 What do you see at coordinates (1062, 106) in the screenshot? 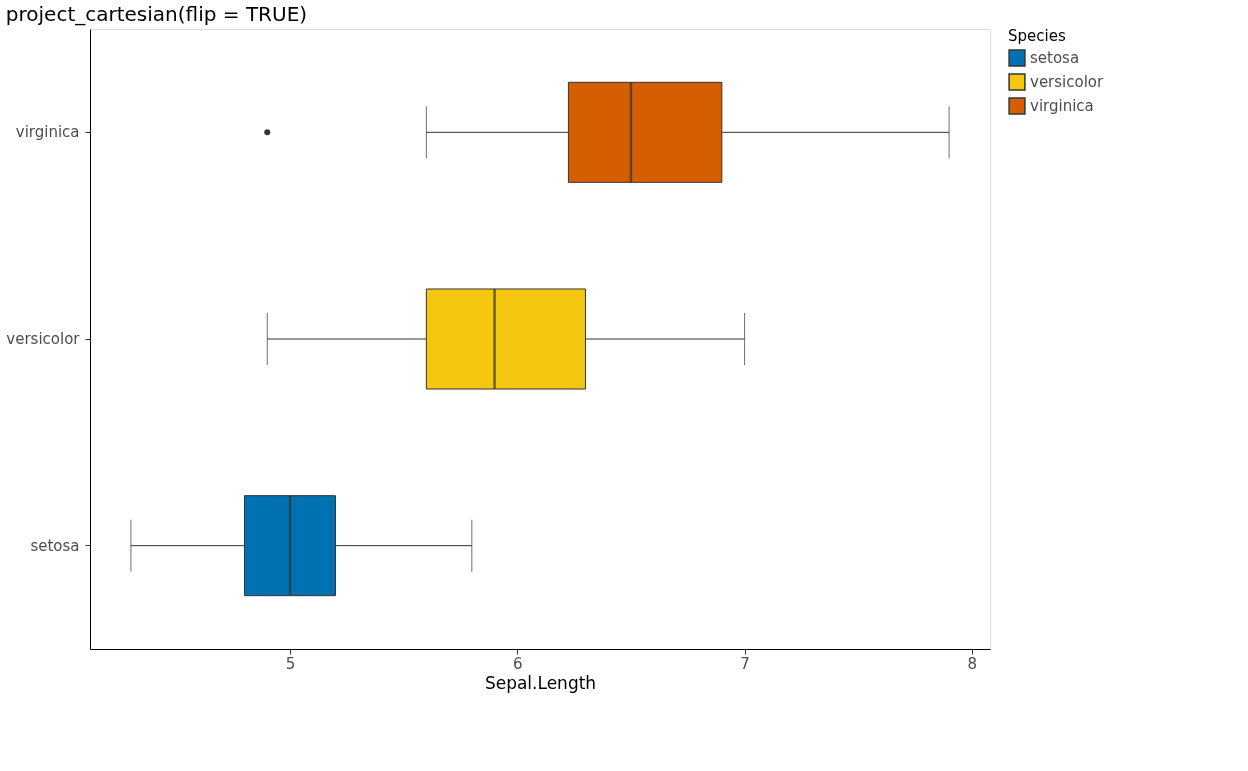
I see `legend-label: virginica` at bounding box center [1062, 106].